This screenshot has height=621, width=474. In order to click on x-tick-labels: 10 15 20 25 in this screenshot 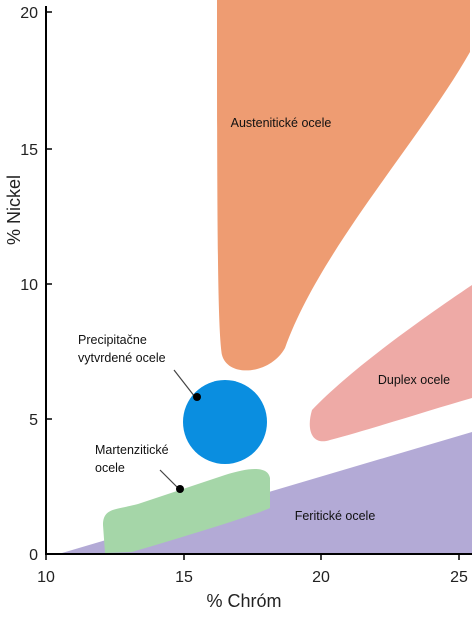, I will do `click(252, 577)`.